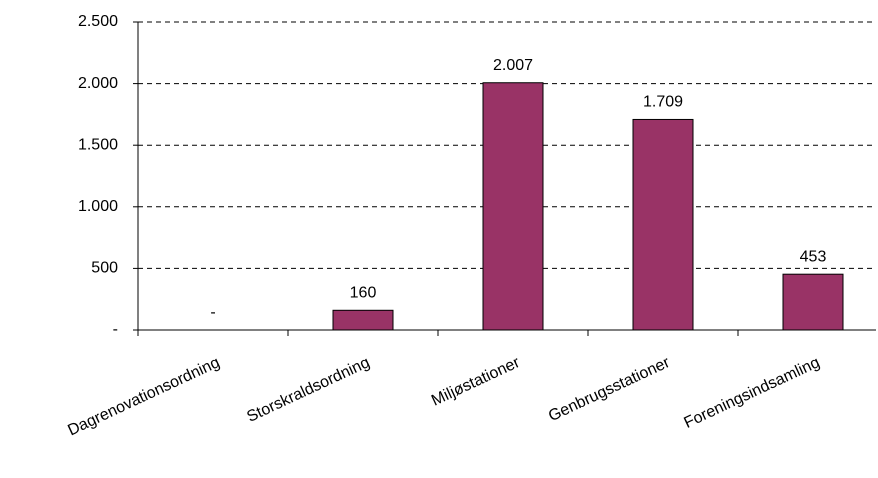 Image resolution: width=878 pixels, height=478 pixels. What do you see at coordinates (98, 144) in the screenshot?
I see `y-tick-label: 1.500` at bounding box center [98, 144].